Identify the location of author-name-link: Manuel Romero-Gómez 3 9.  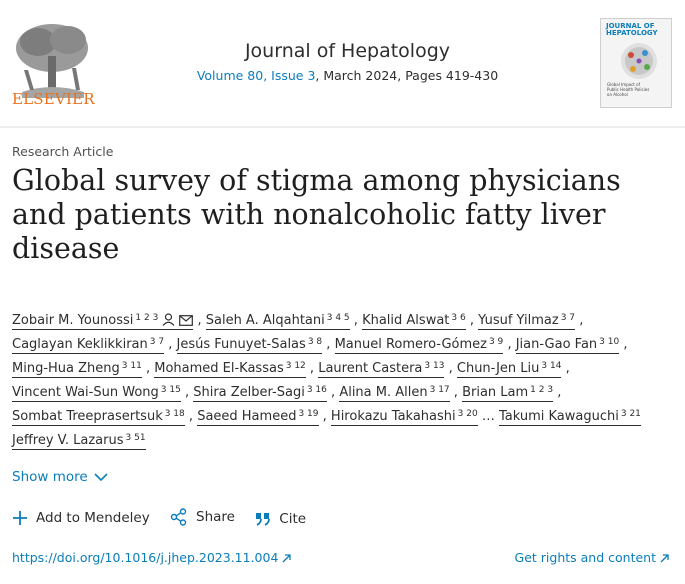
(419, 345).